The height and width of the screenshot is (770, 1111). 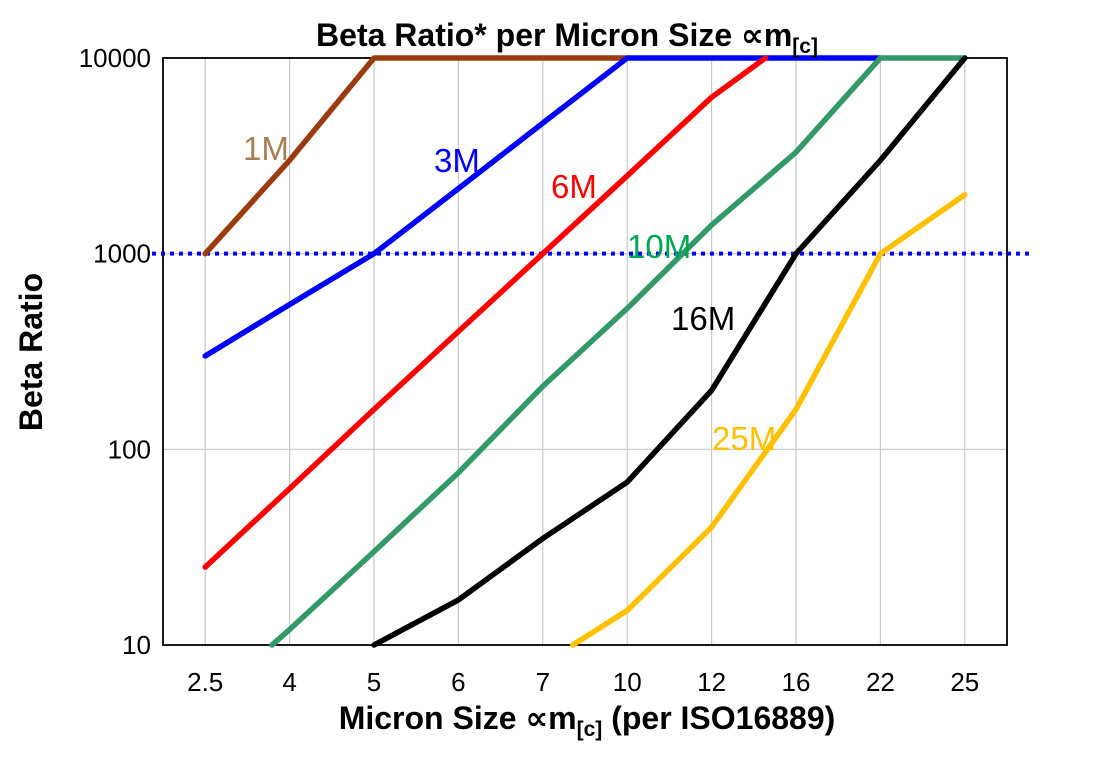 What do you see at coordinates (266, 148) in the screenshot?
I see `series-label-1M: 1M` at bounding box center [266, 148].